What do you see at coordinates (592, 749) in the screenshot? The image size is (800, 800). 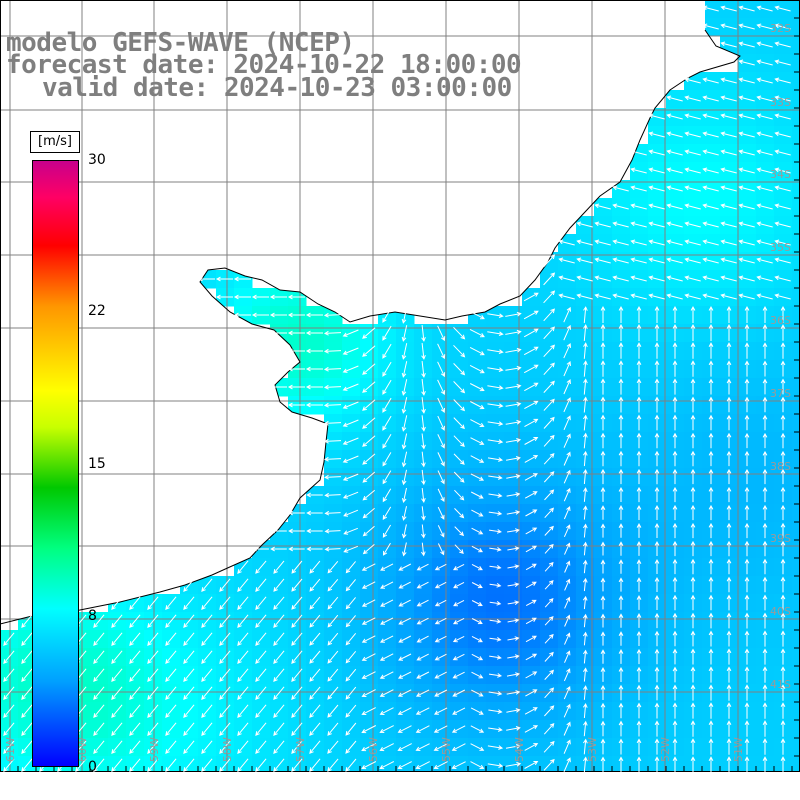 I see `lon-label: 53W` at bounding box center [592, 749].